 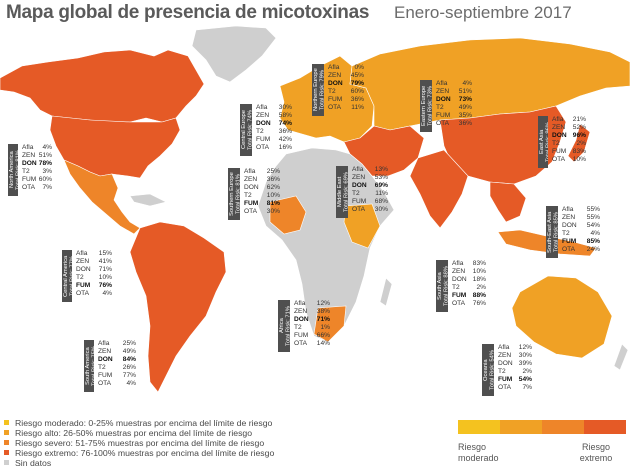 What do you see at coordinates (12, 170) in the screenshot?
I see `region-name: North America` at bounding box center [12, 170].